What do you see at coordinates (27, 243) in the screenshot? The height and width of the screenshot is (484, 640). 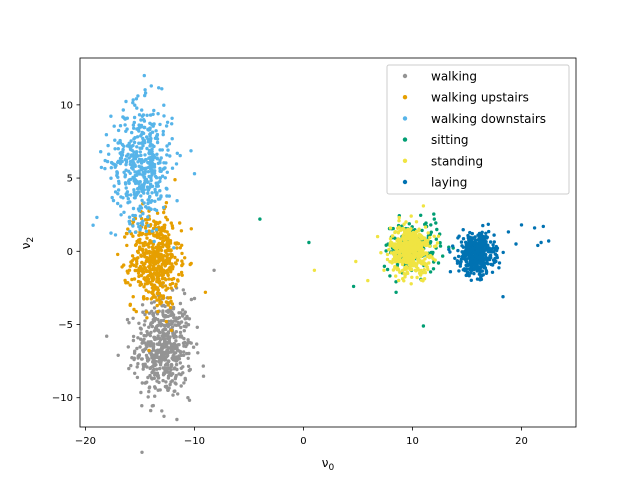 I see `y-axis-label: ν2` at bounding box center [27, 243].